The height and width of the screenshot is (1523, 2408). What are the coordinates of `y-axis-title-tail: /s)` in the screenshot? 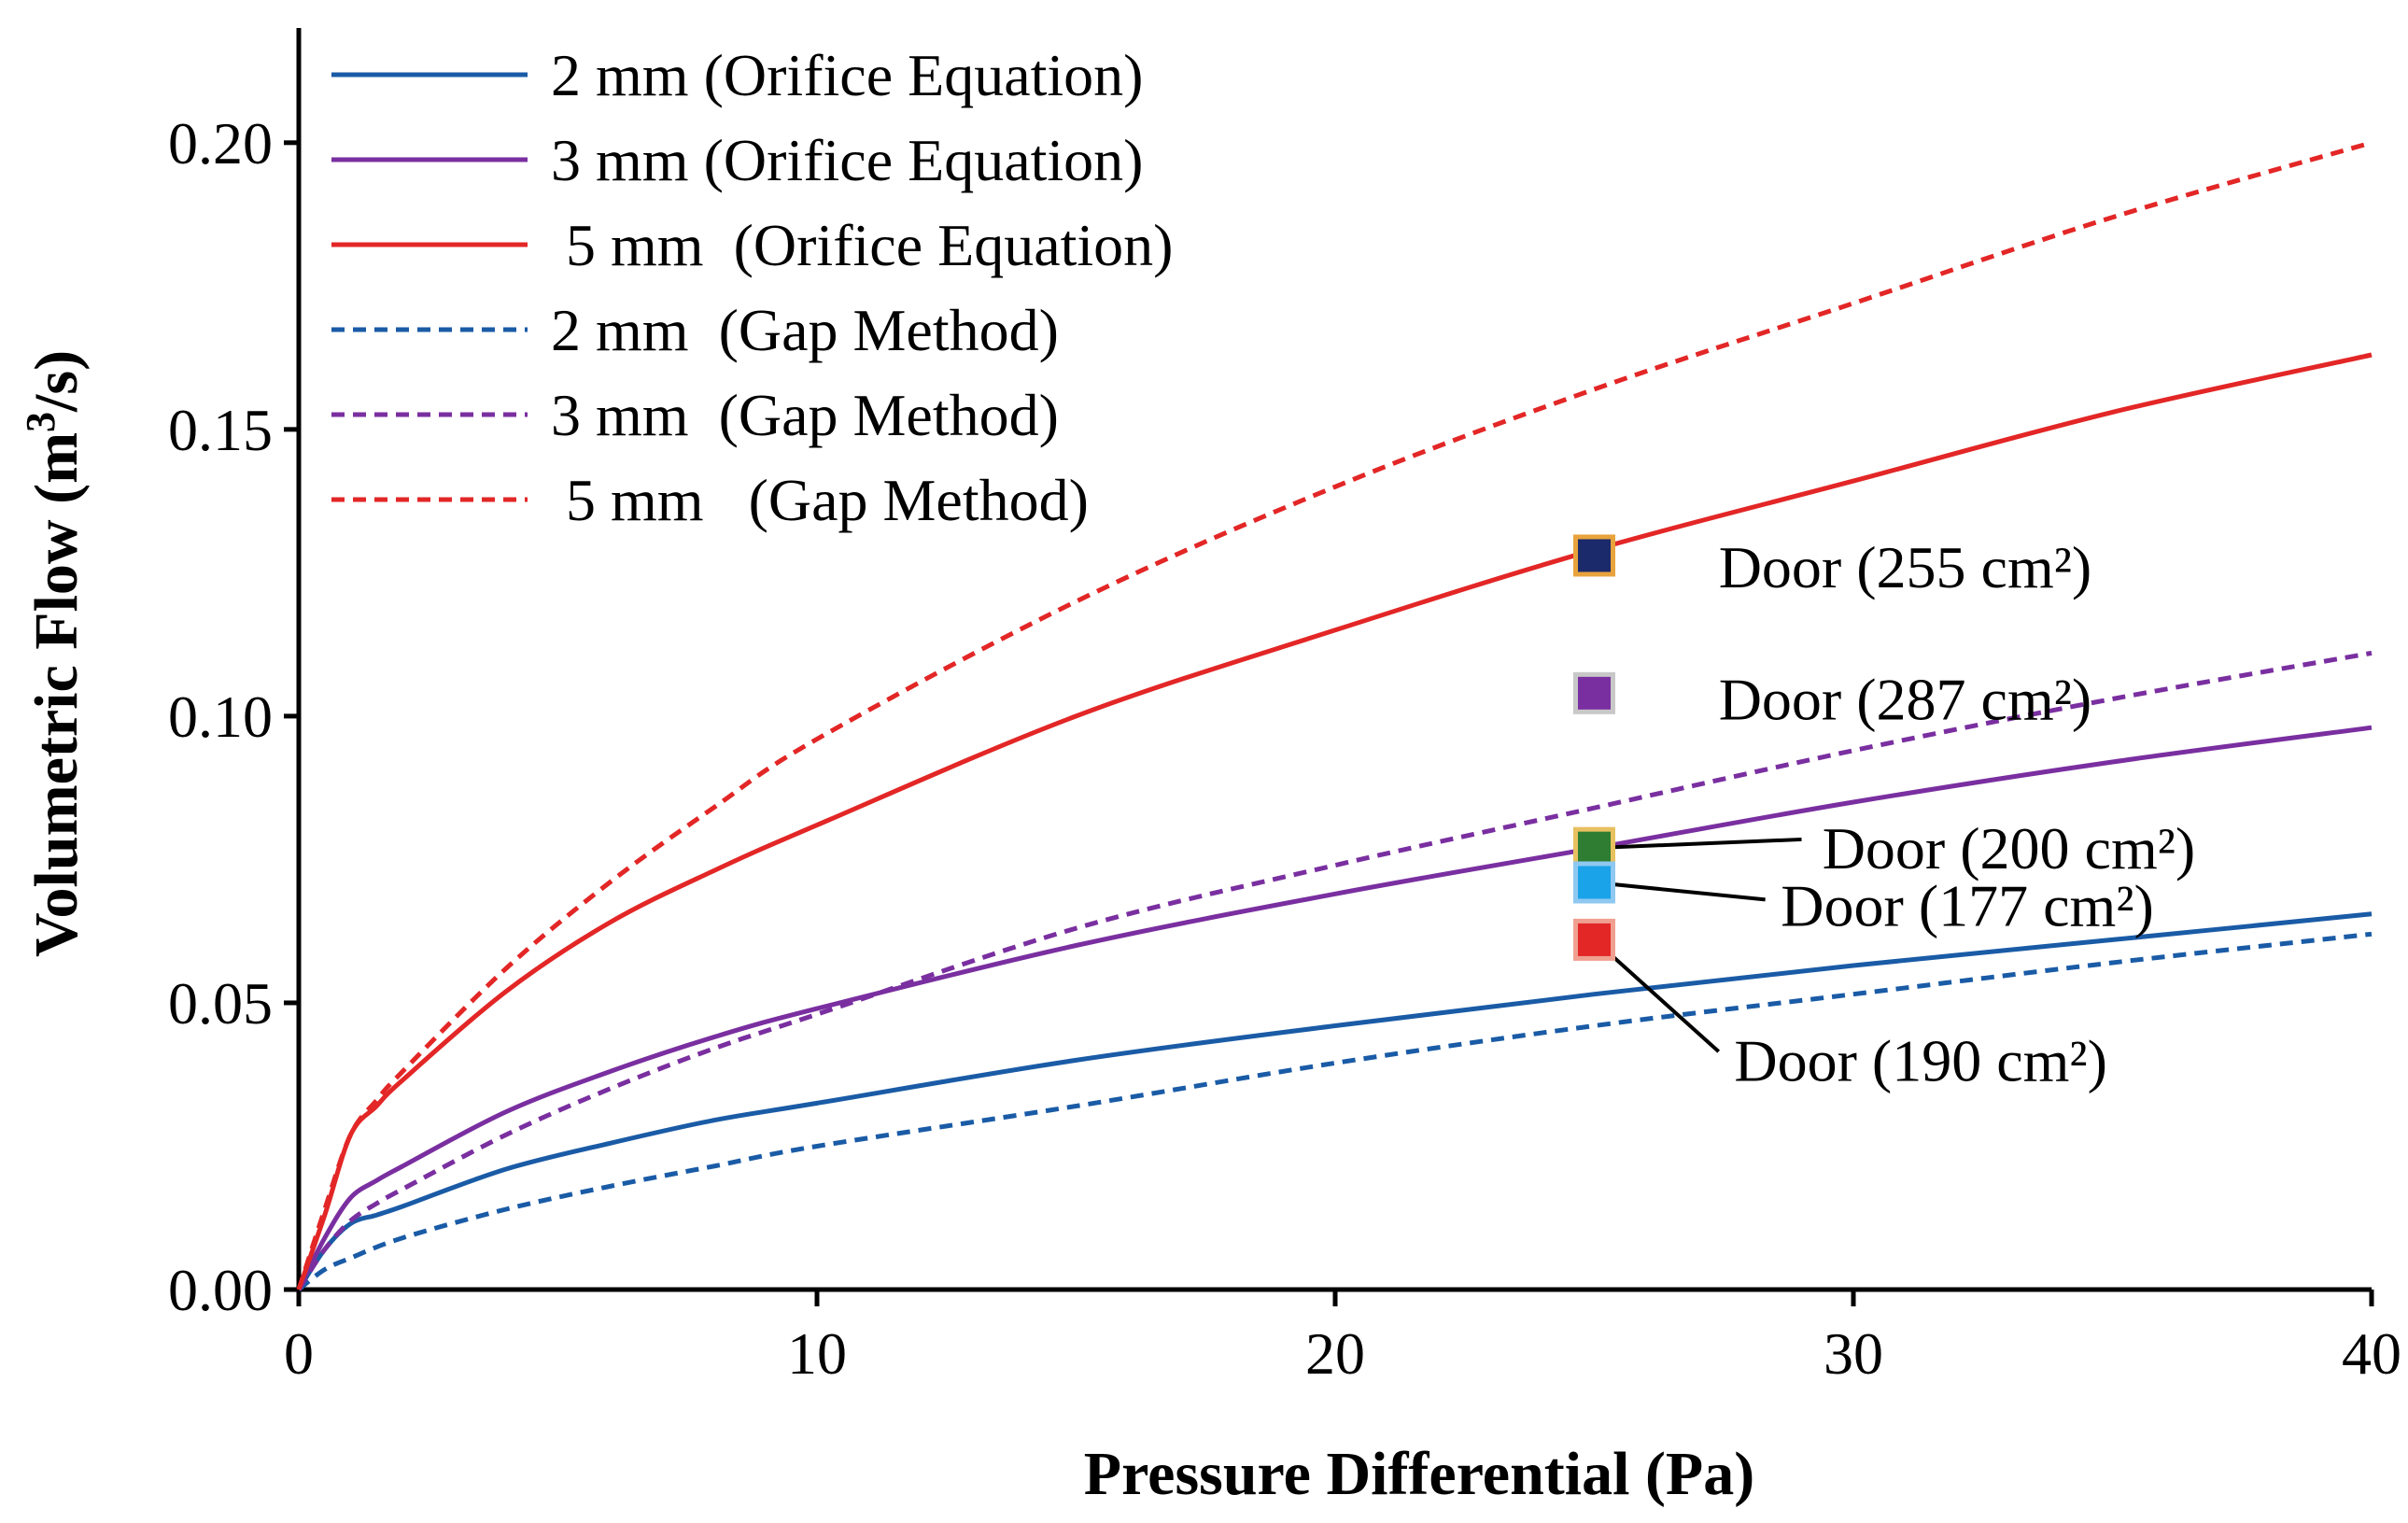 It's located at (57, 381).